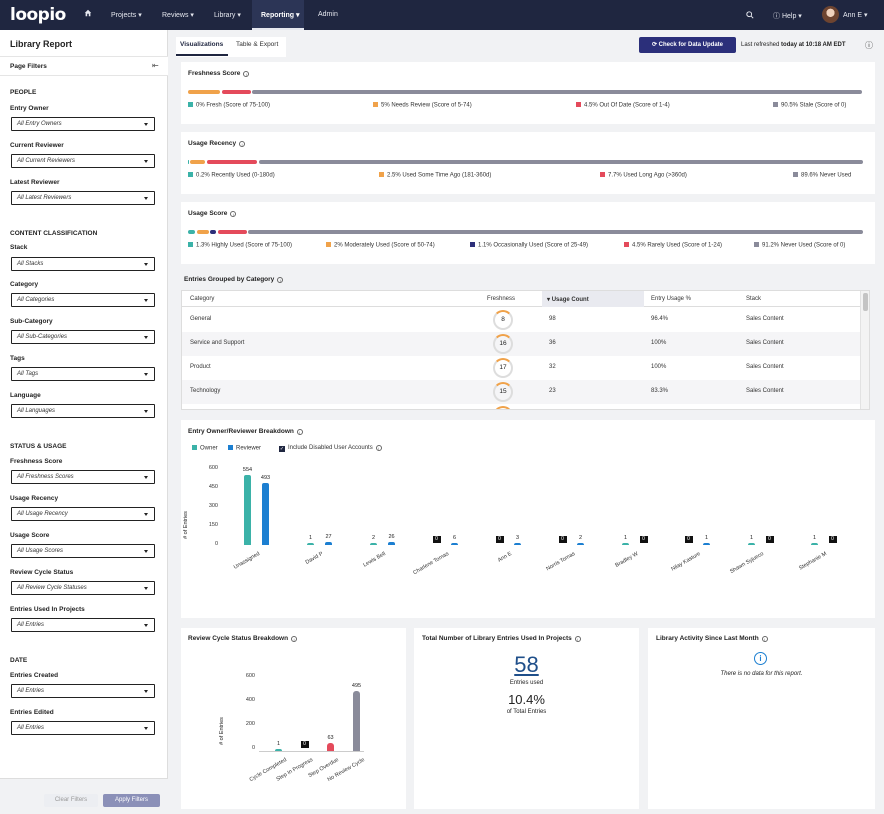 The width and height of the screenshot is (884, 814). Describe the element at coordinates (83, 337) in the screenshot. I see `sub-category-select: All Sub-Categories` at that location.